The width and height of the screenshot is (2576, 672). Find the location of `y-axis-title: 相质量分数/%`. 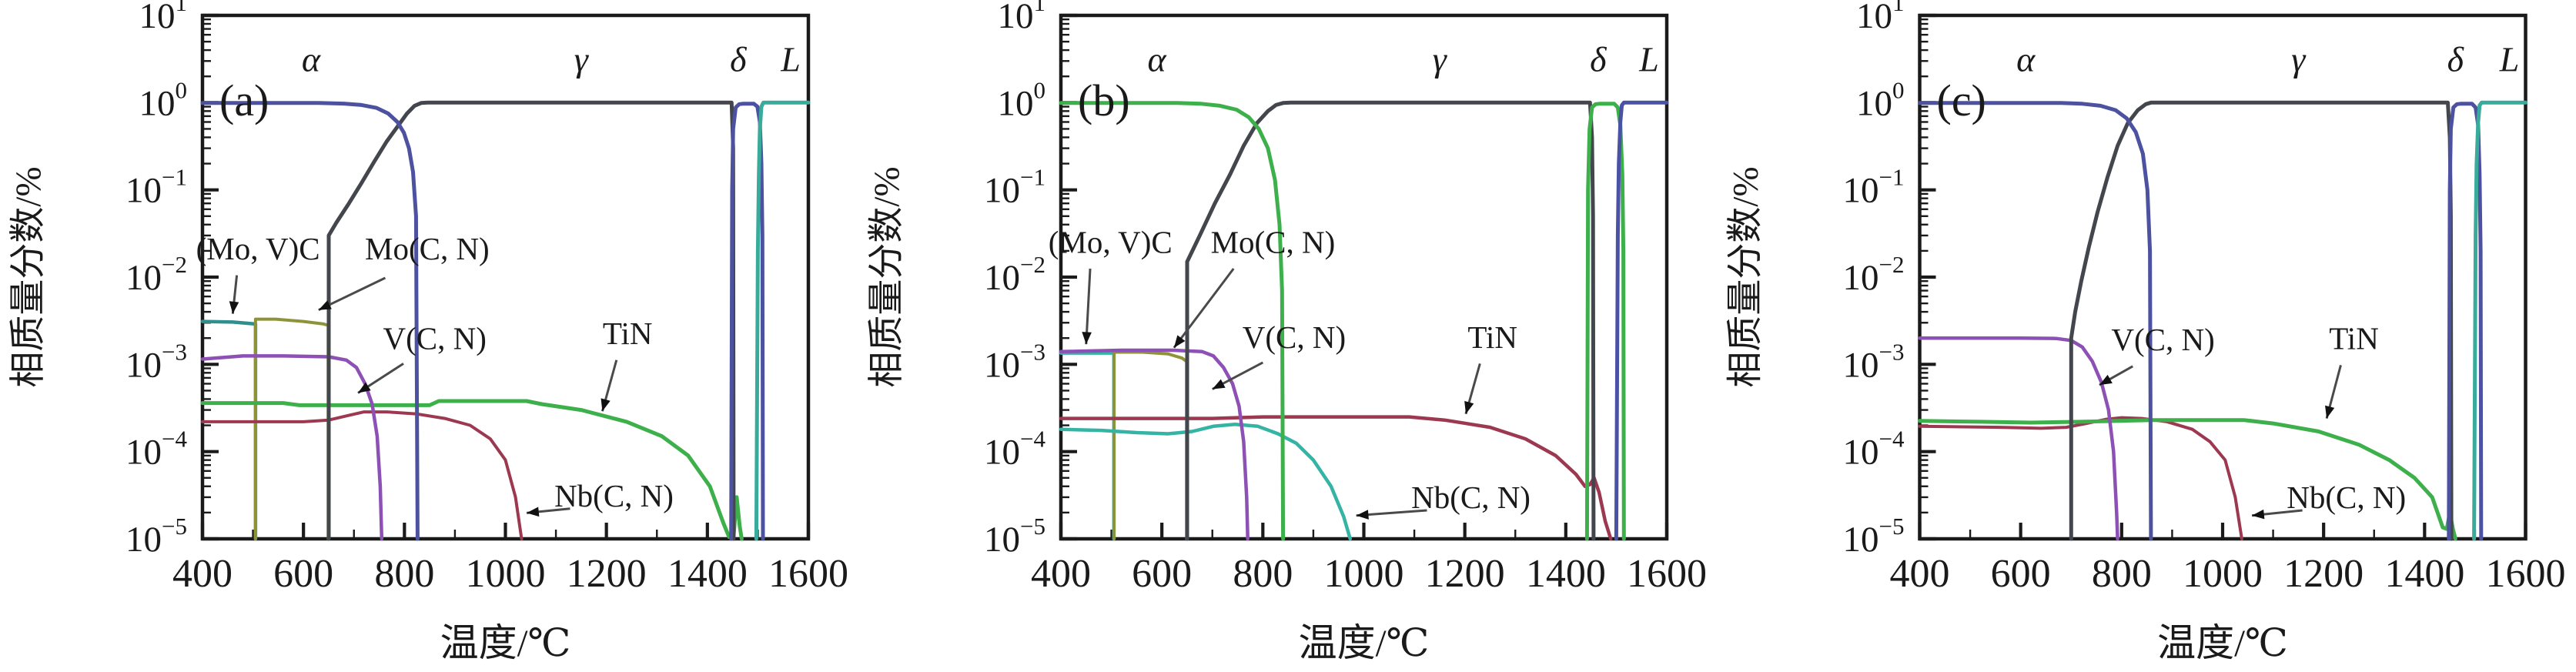

y-axis-title: 相质量分数/% is located at coordinates (1746, 276).